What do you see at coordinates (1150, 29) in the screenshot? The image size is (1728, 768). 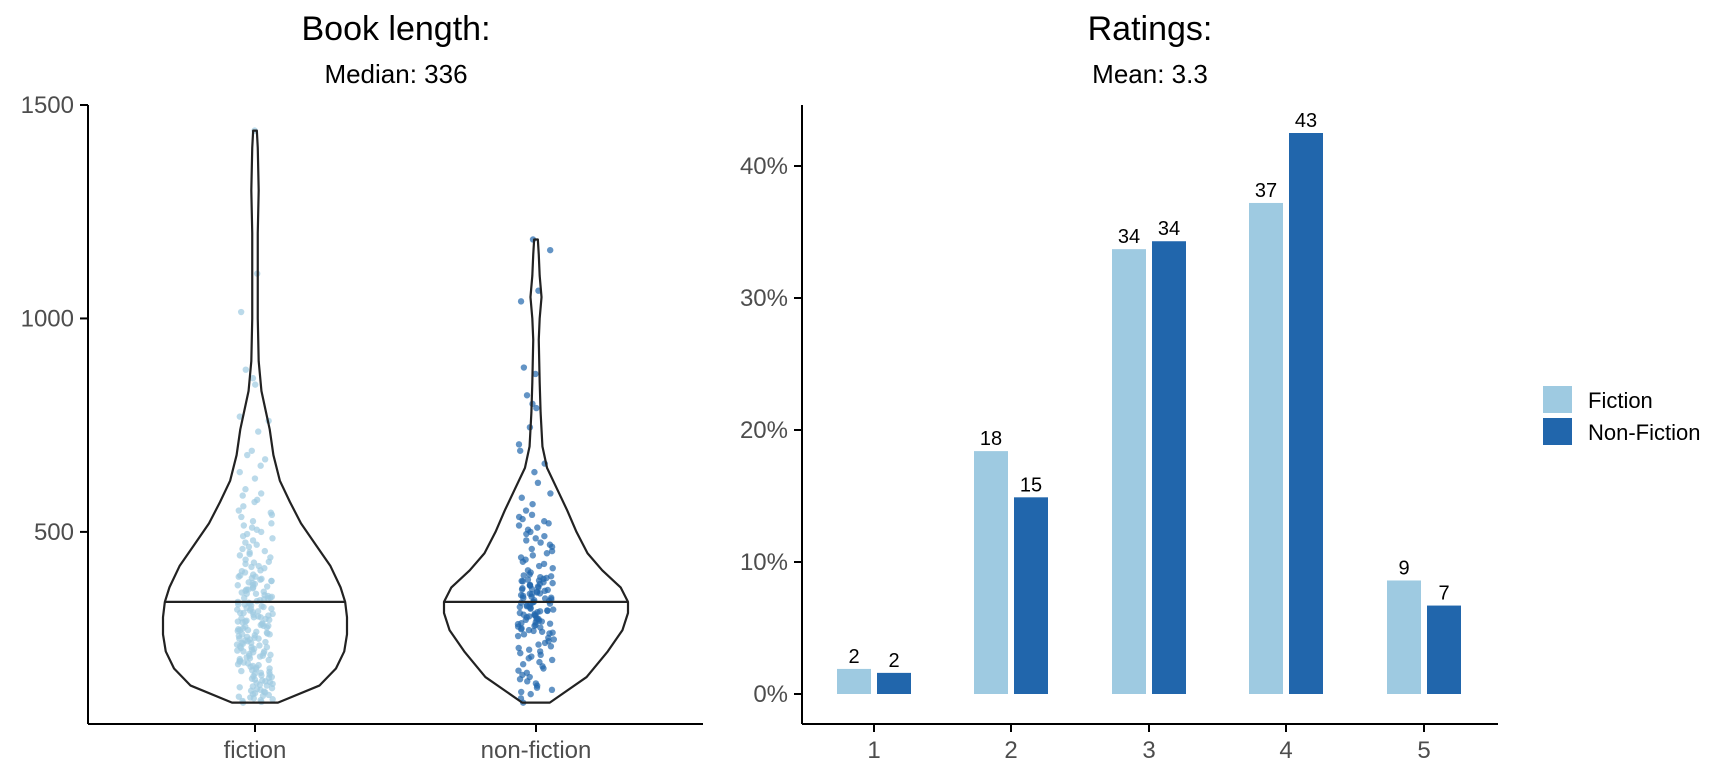 I see `ratings-title: Ratings:` at bounding box center [1150, 29].